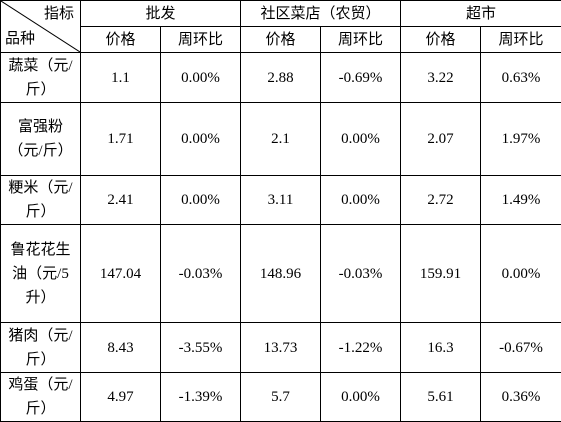 This screenshot has height=422, width=561. What do you see at coordinates (321, 14) in the screenshot?
I see `group-header: 社区菜店（农贸）` at bounding box center [321, 14].